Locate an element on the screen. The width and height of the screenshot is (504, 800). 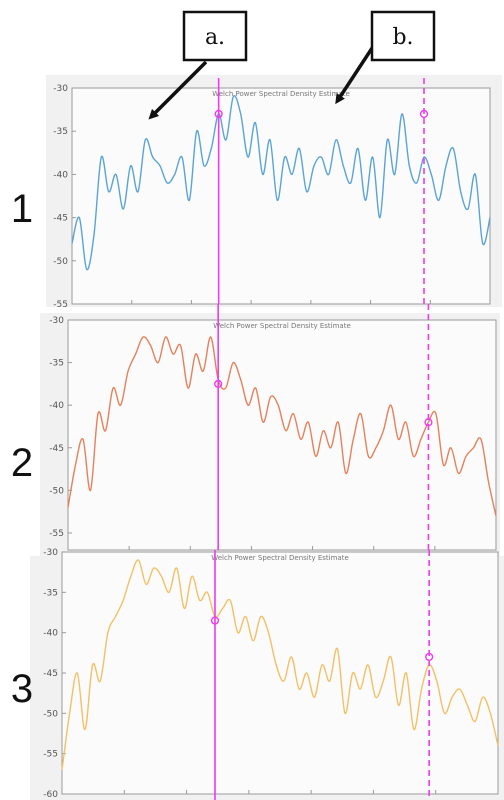
y-tick-label: -60 is located at coordinates (50, 795).